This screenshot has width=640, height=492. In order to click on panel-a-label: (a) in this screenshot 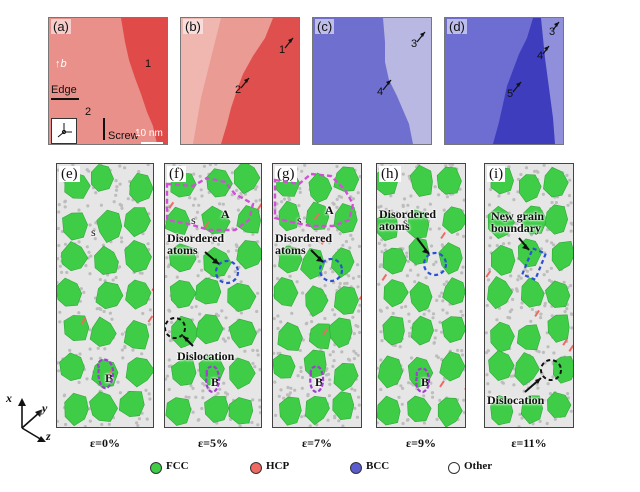, I will do `click(61, 26)`.